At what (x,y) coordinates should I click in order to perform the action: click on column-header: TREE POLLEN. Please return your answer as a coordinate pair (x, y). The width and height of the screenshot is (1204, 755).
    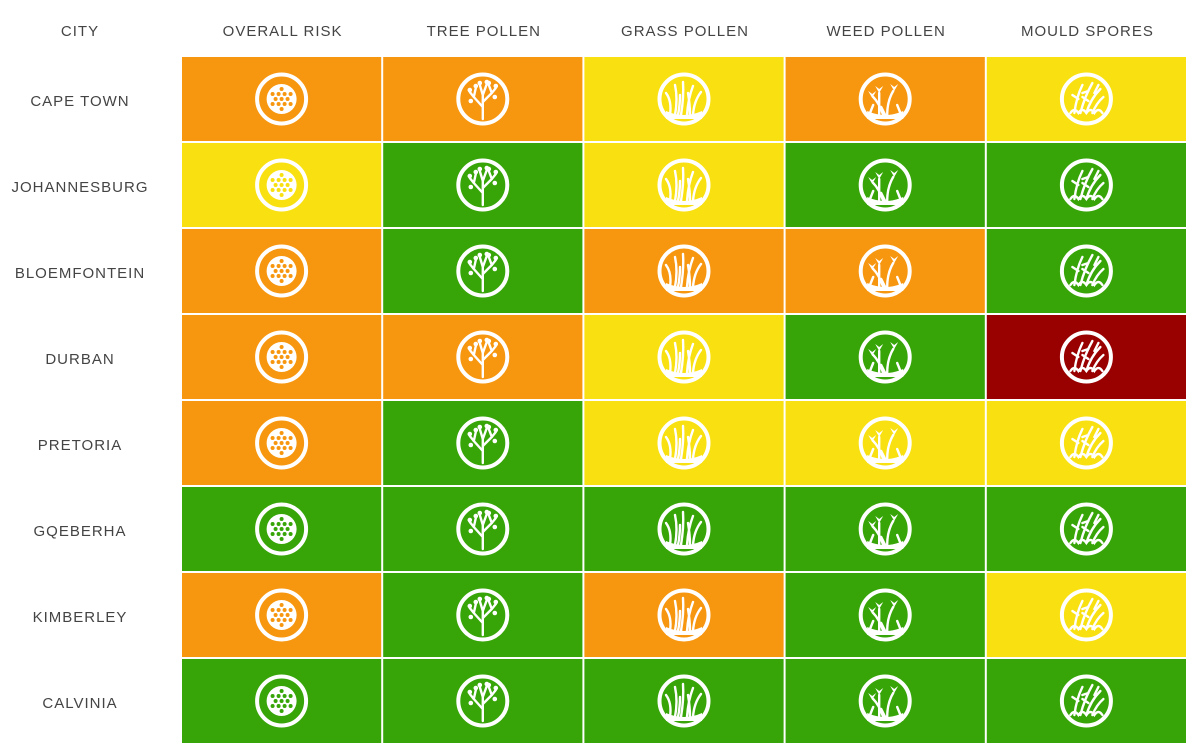
    Looking at the image, I should click on (484, 31).